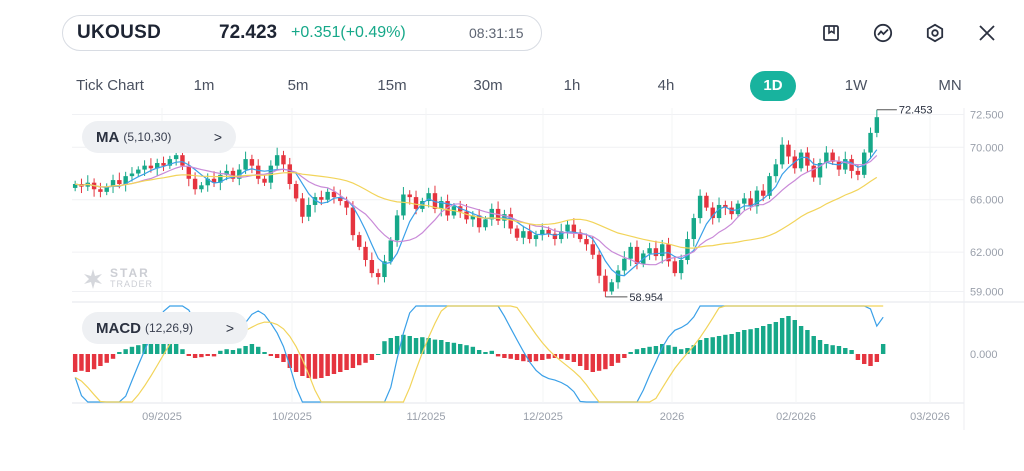  What do you see at coordinates (118, 328) in the screenshot?
I see `macd-name: MACD` at bounding box center [118, 328].